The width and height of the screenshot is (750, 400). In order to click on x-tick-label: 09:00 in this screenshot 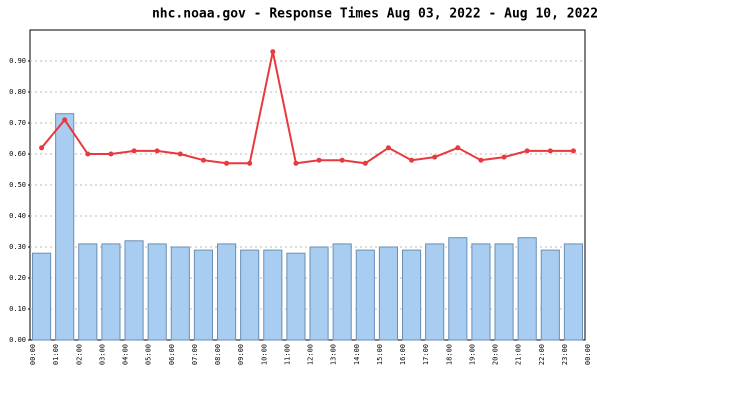, I will do `click(241, 354)`.